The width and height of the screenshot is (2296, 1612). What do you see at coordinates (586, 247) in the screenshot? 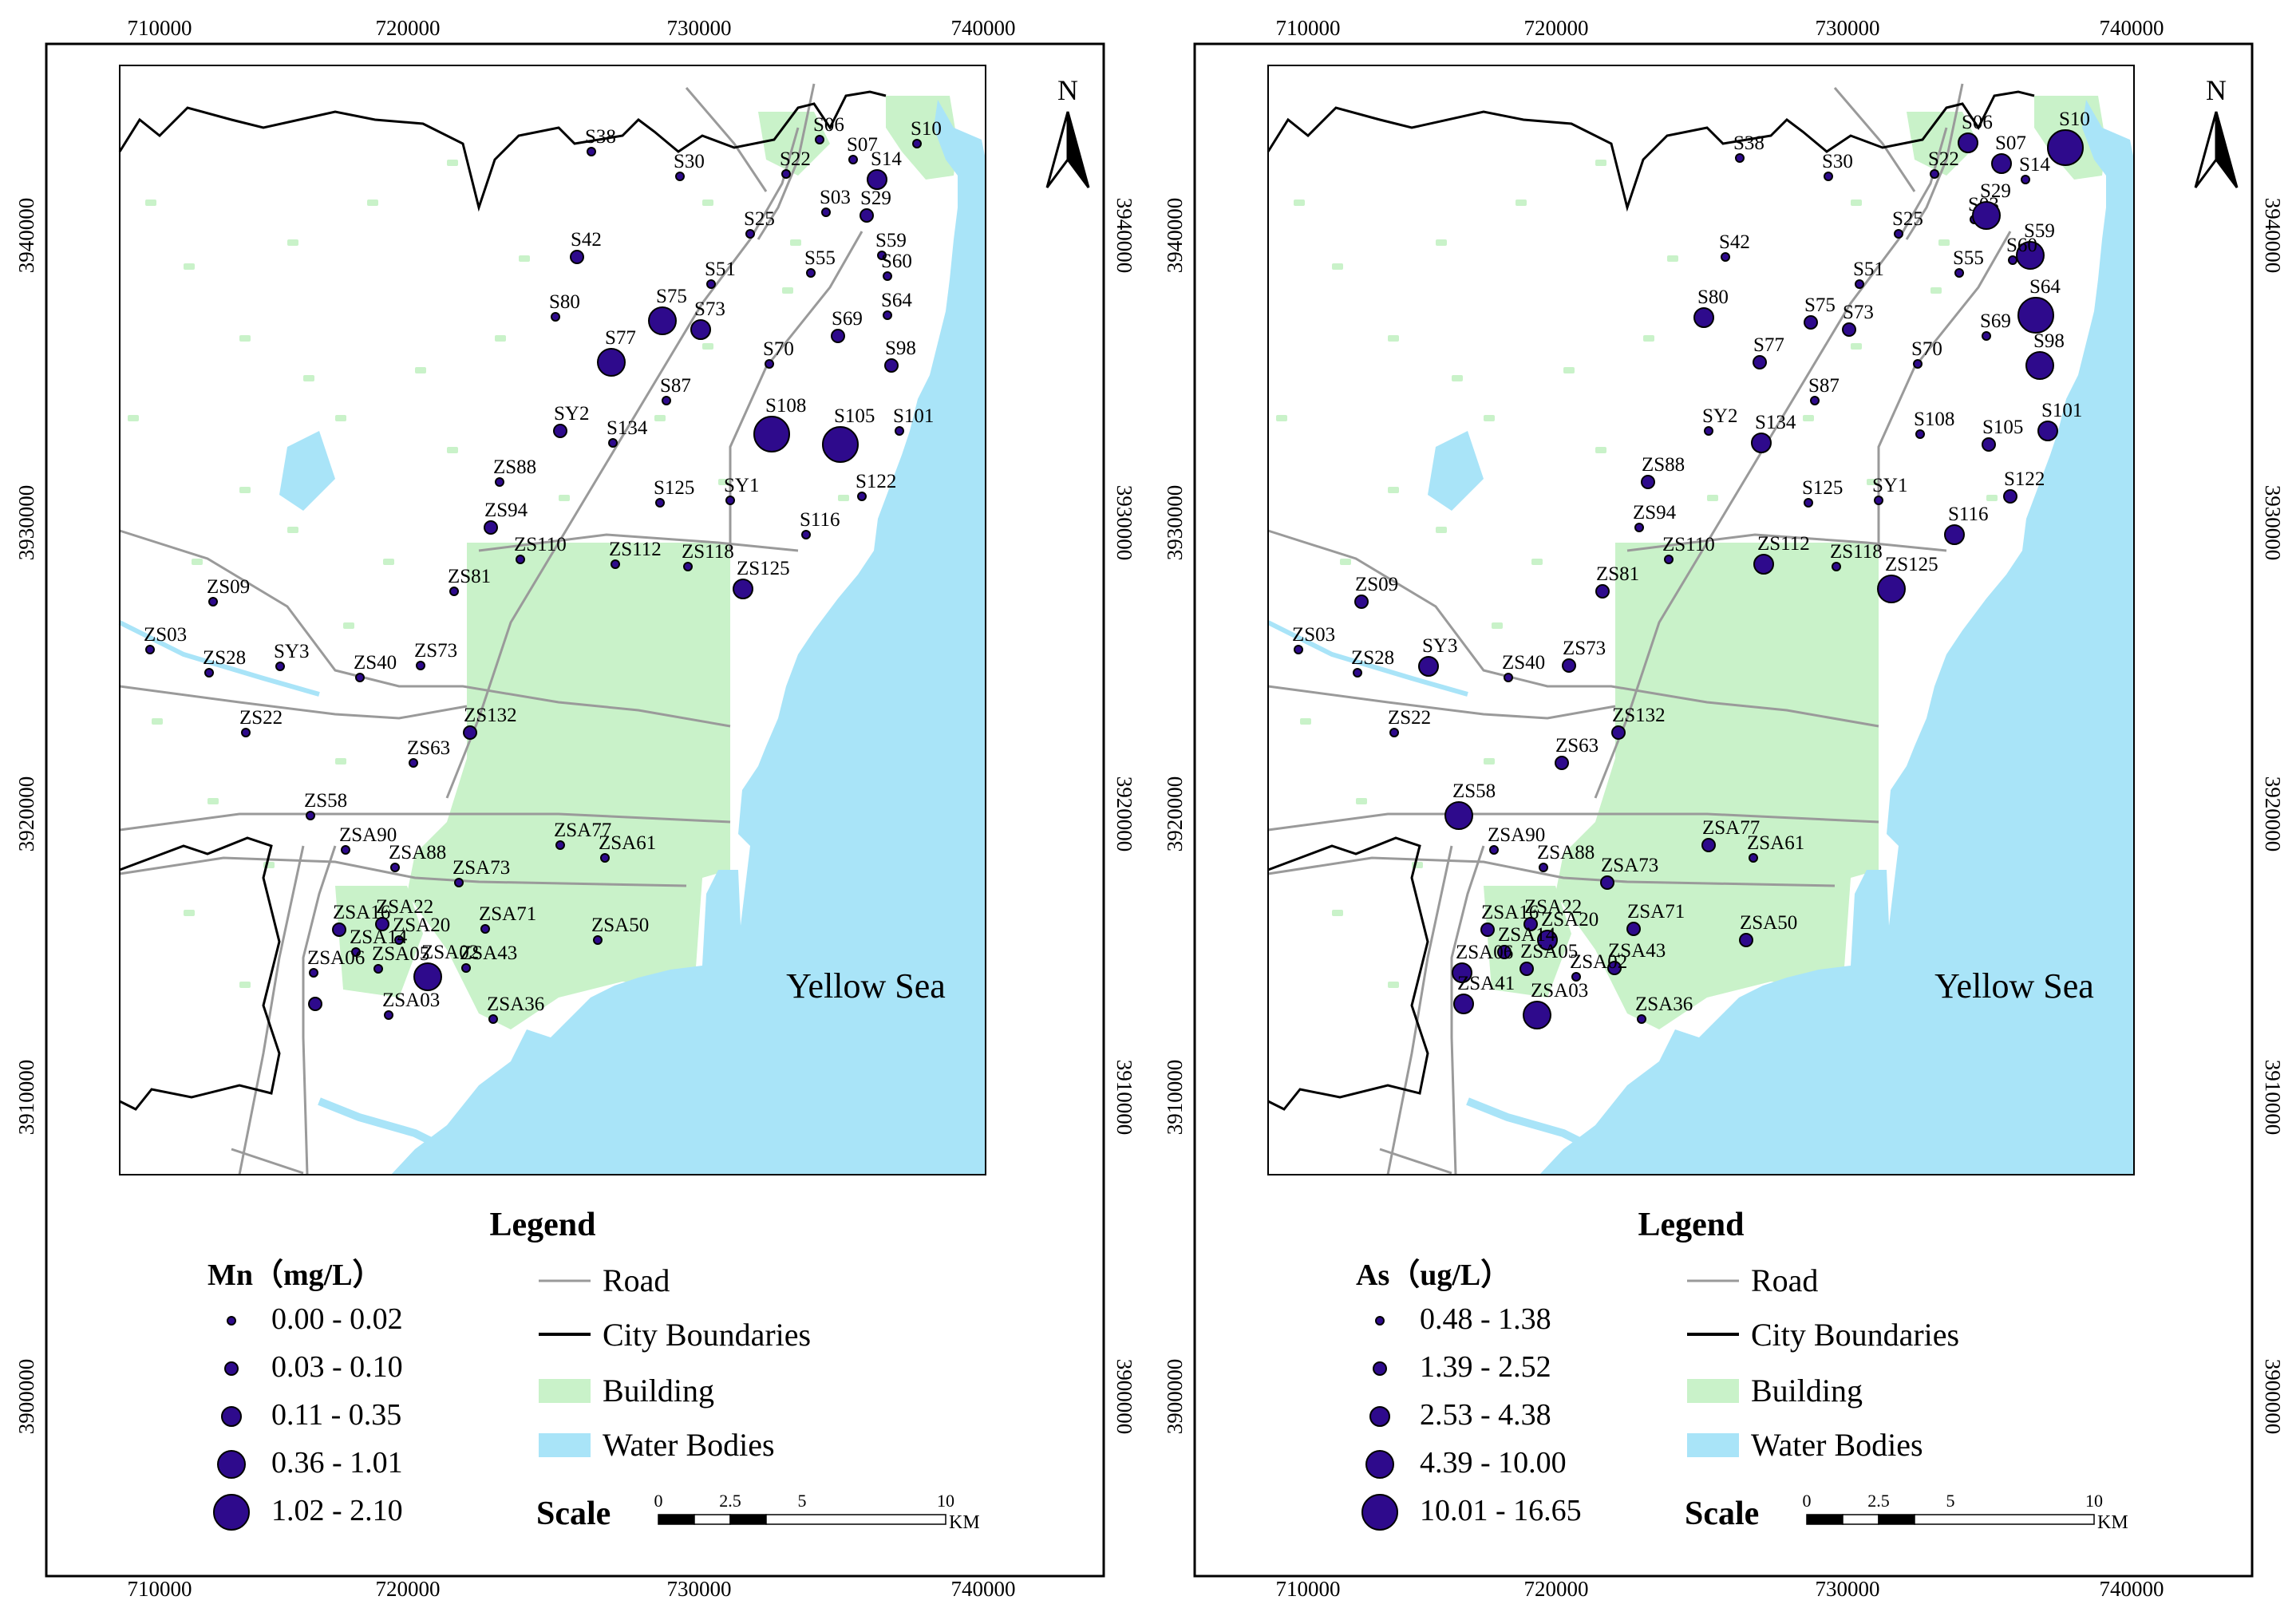
I see `sample-site: S42` at bounding box center [586, 247].